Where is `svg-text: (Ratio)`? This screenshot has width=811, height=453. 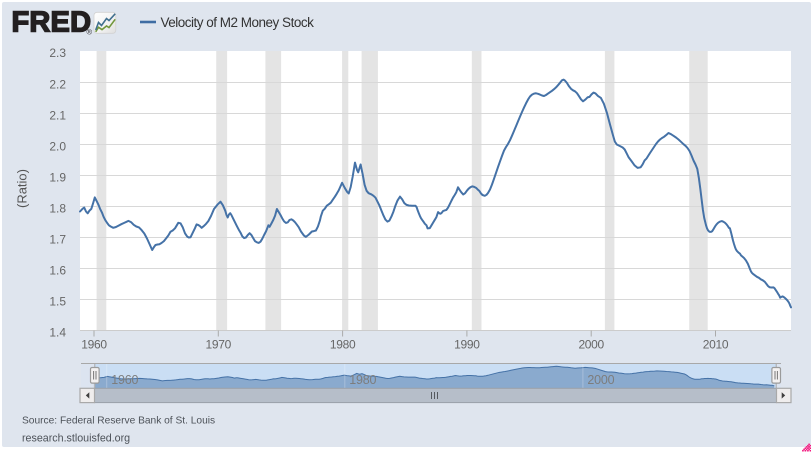
svg-text: (Ratio) is located at coordinates (22, 188).